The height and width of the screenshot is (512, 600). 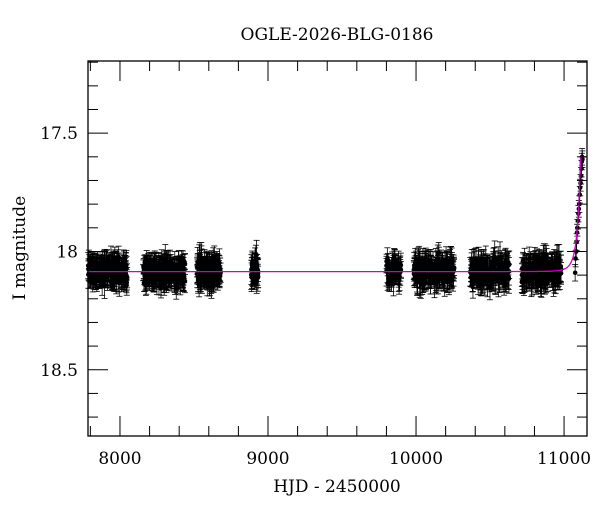 I want to click on y-axis-label: I magnitude, so click(x=20, y=248).